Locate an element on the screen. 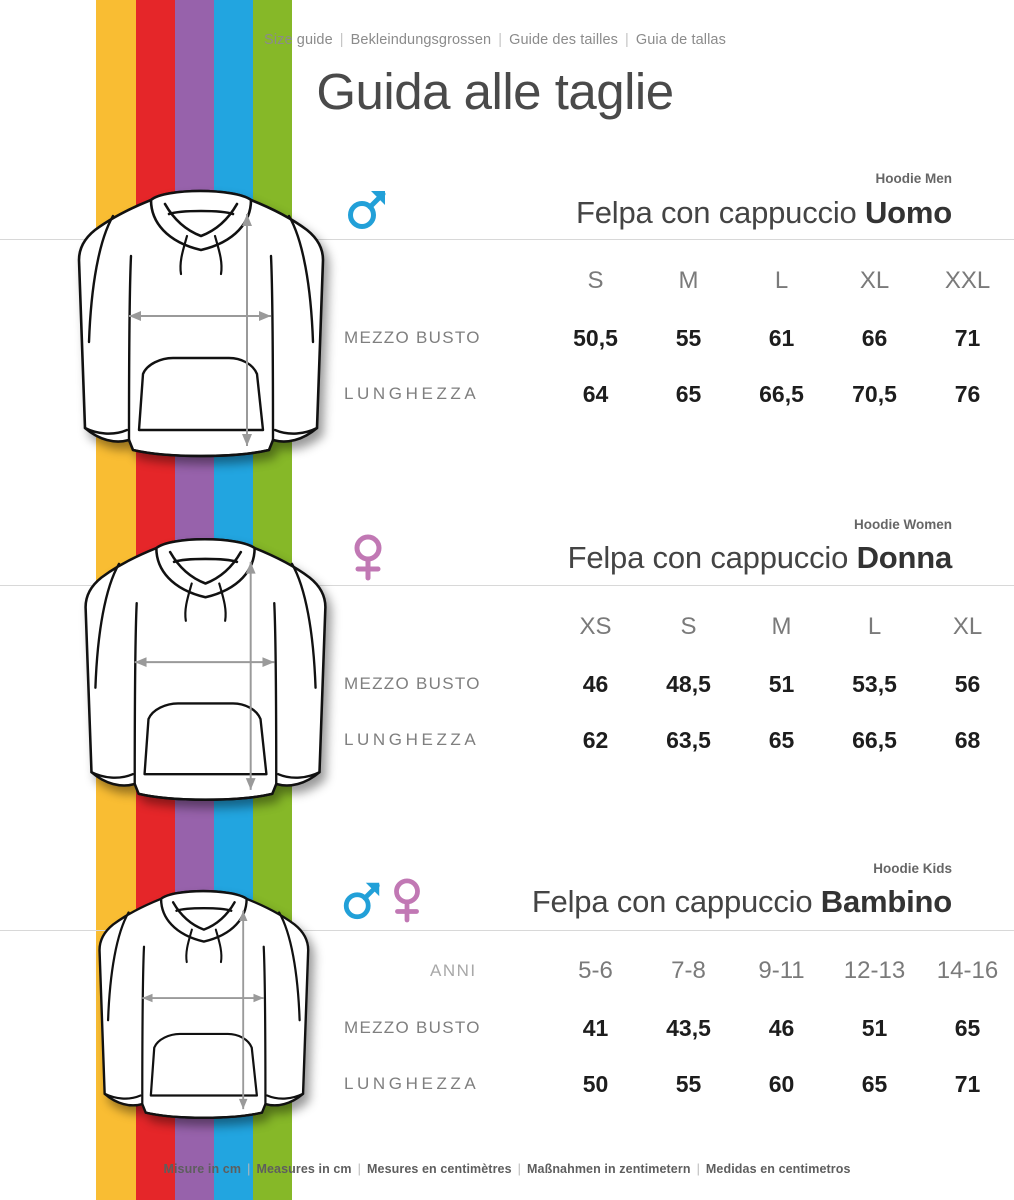 Image resolution: width=1014 pixels, height=1200 pixels. footer-fr: Mesures en centimètres is located at coordinates (439, 1169).